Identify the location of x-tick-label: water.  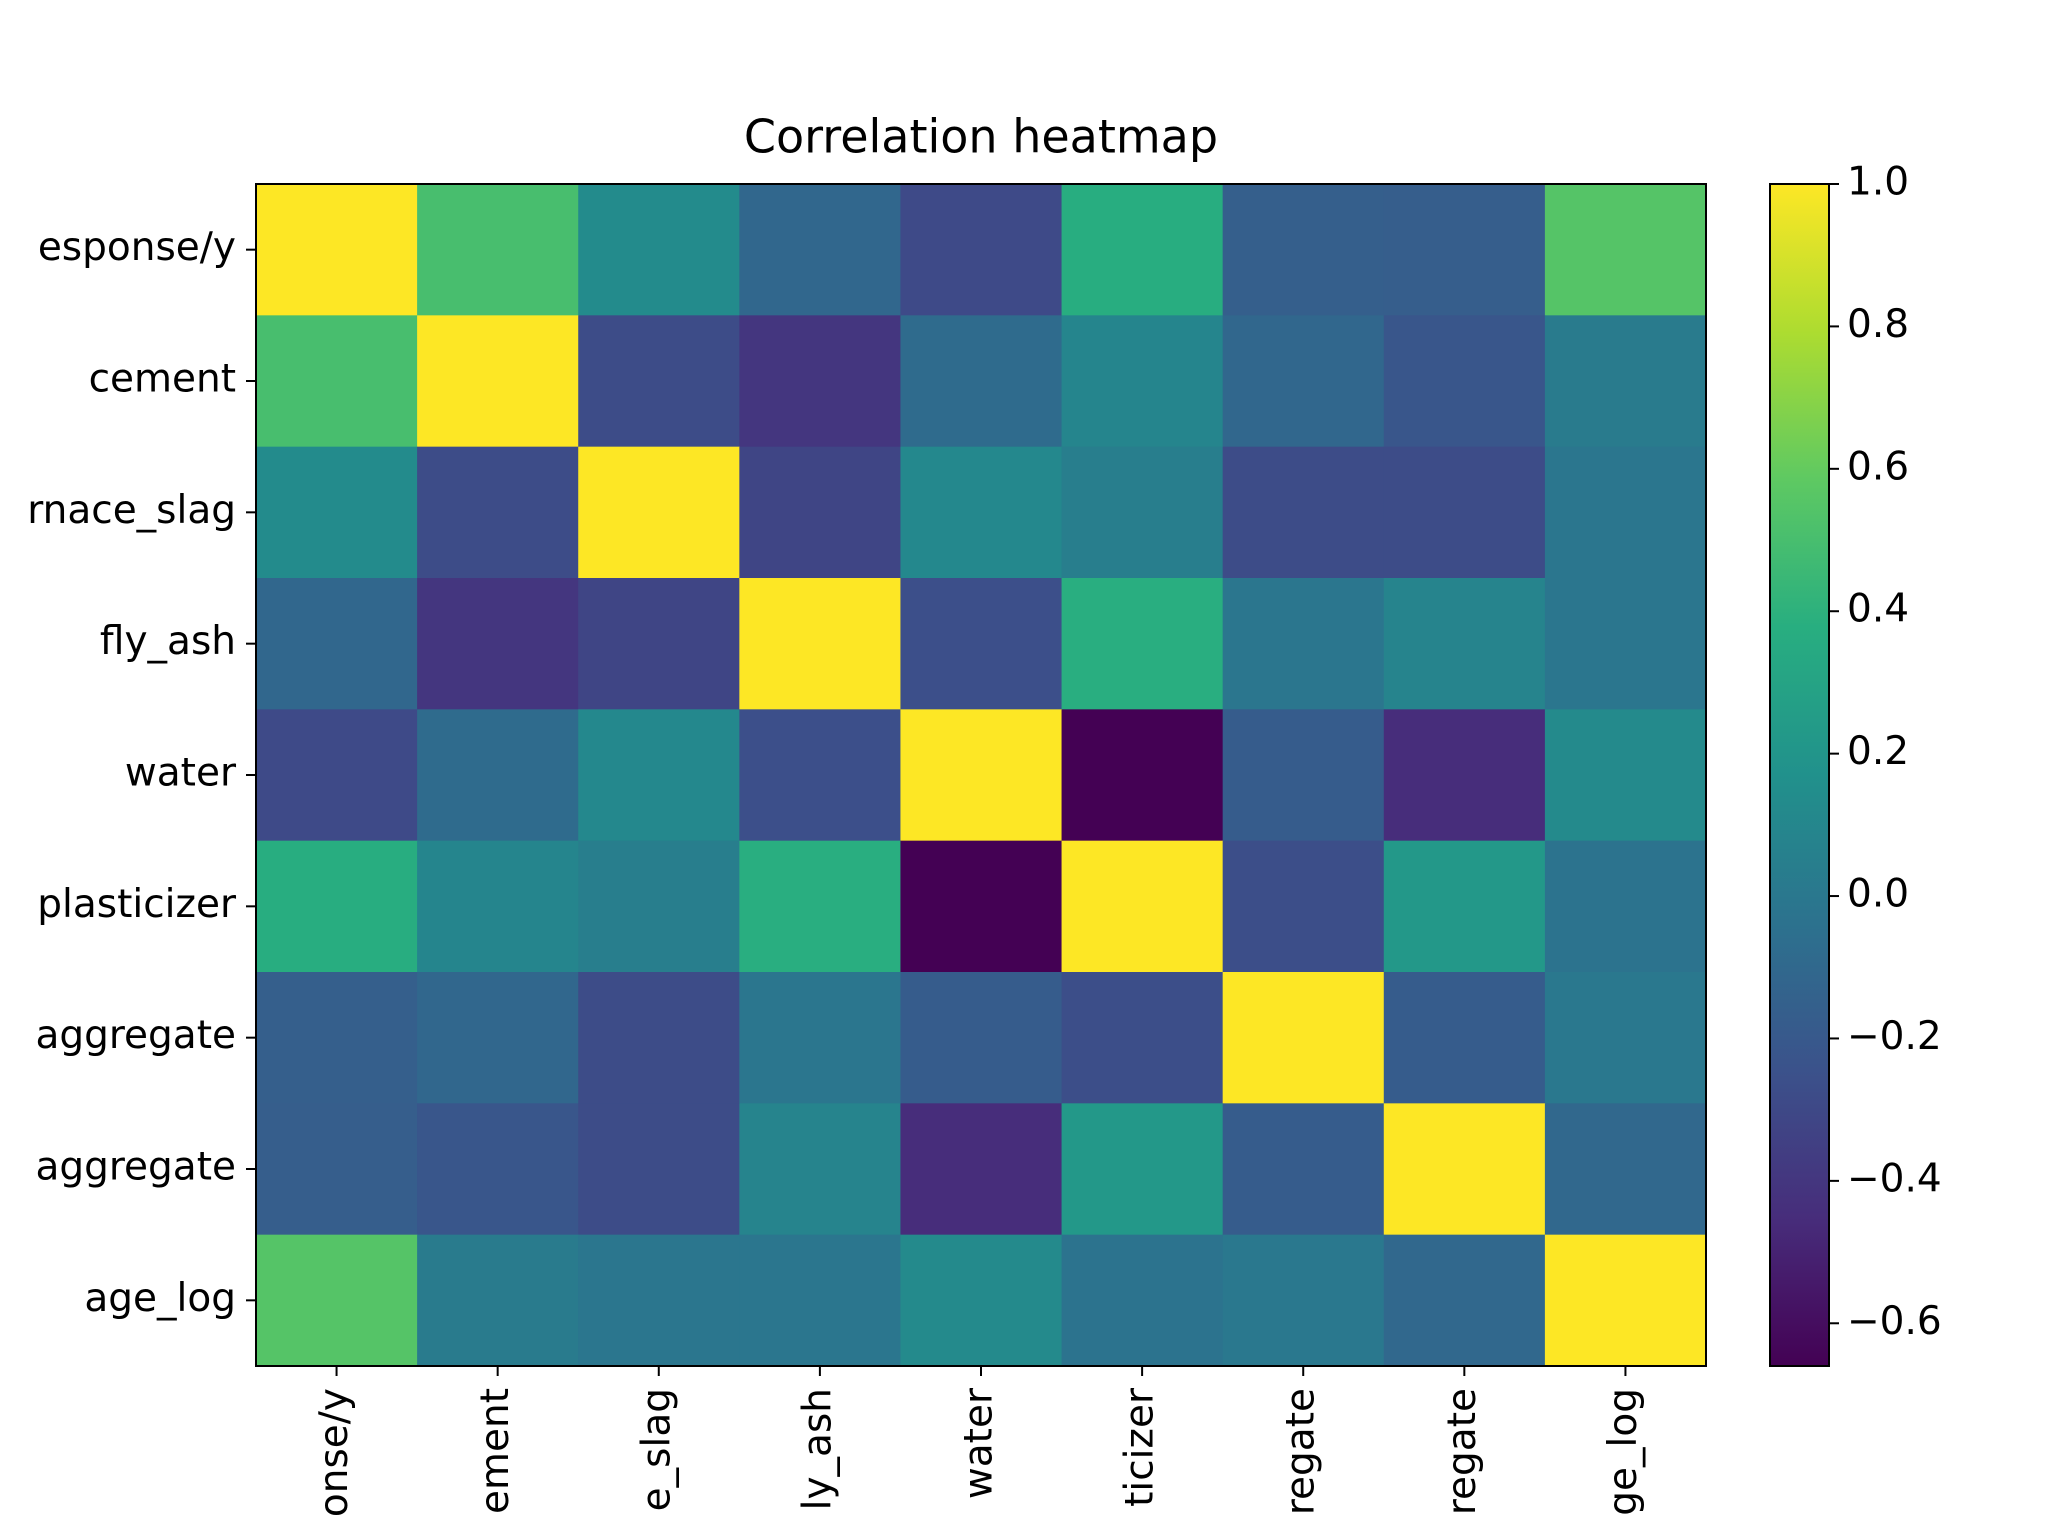
(979, 1443).